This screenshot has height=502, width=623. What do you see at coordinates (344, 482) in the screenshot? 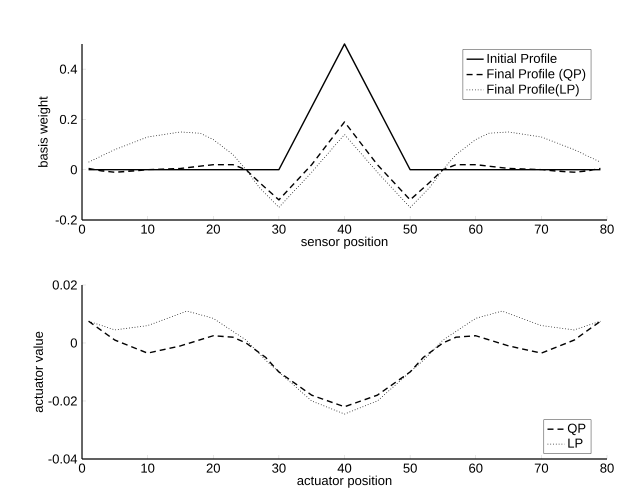
I see `x-axis-title: actuator position` at bounding box center [344, 482].